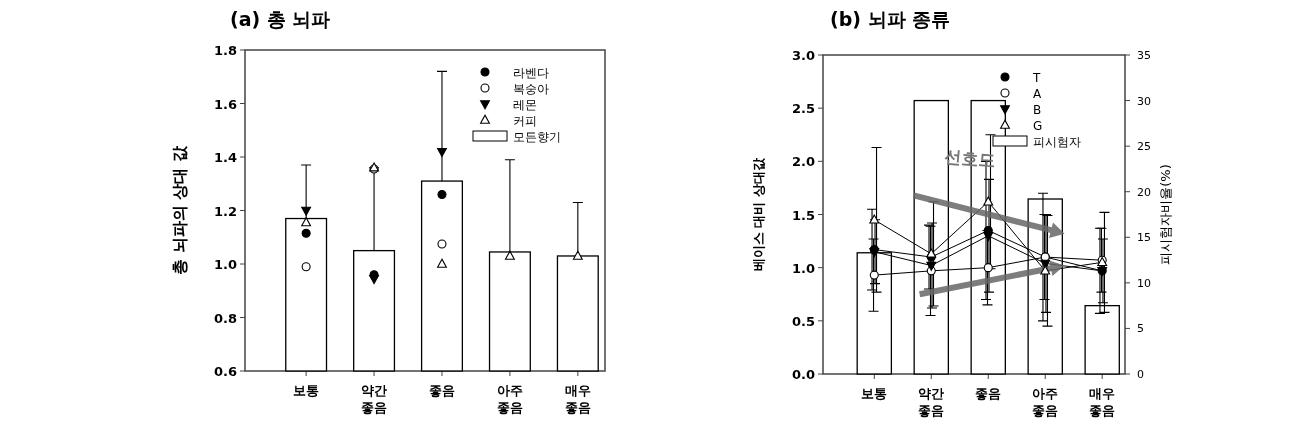 This screenshot has width=1311, height=435. Describe the element at coordinates (1037, 110) in the screenshot. I see `legend-label: B` at that location.